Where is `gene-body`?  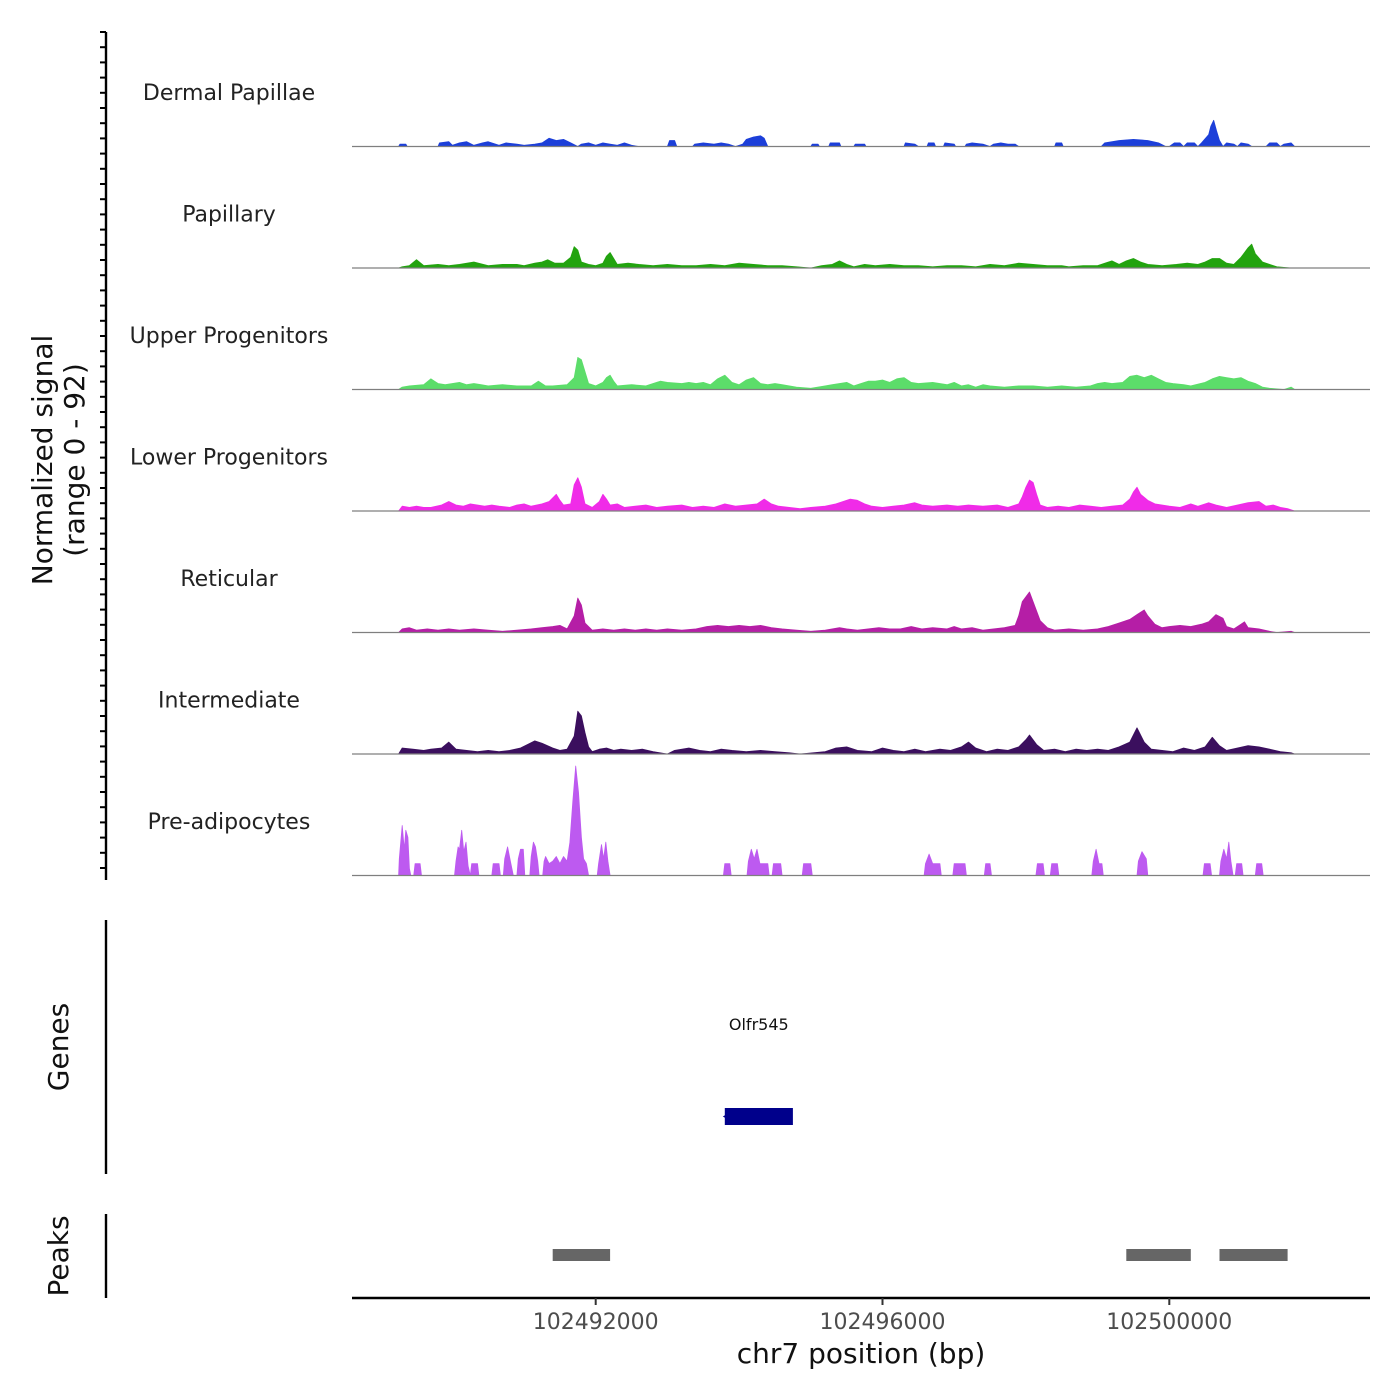
gene-body is located at coordinates (758, 1116).